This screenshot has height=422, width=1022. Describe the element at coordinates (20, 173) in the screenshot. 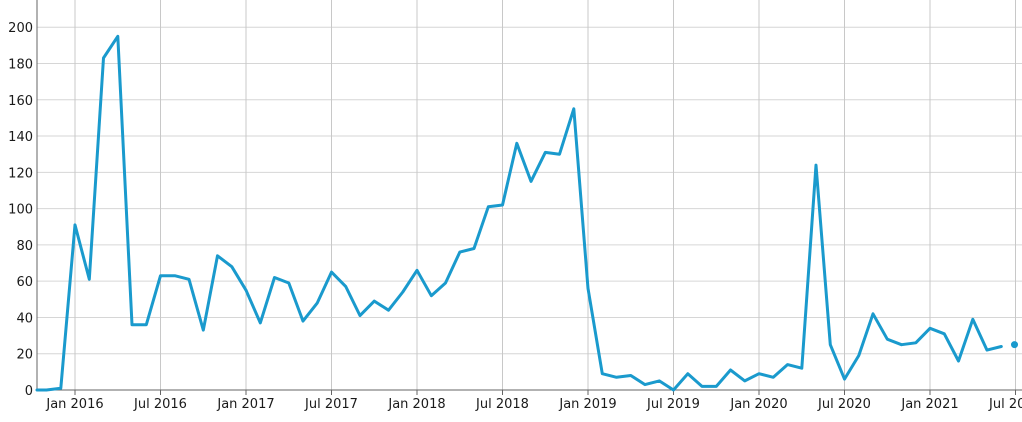

I see `y-tick-label: 120` at that location.